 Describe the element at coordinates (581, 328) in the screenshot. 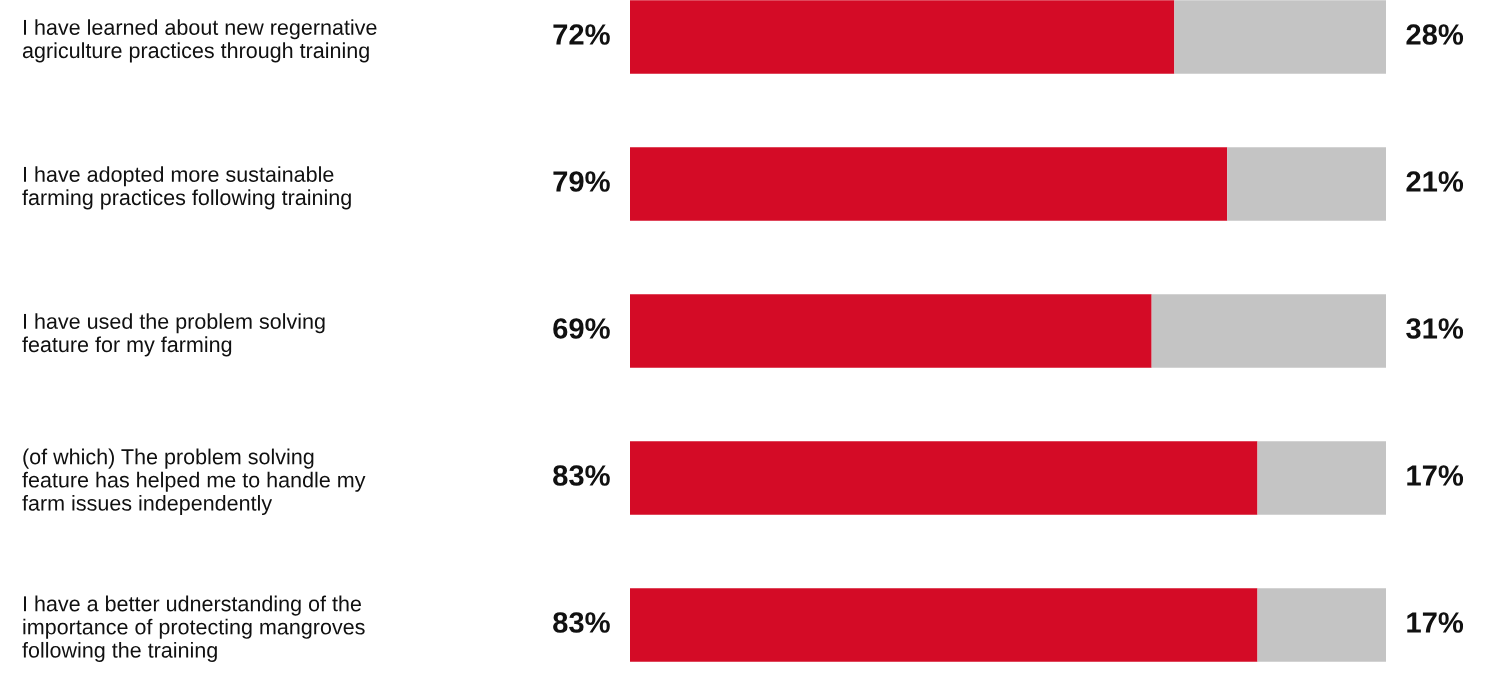

I see `data-label: 69%` at that location.